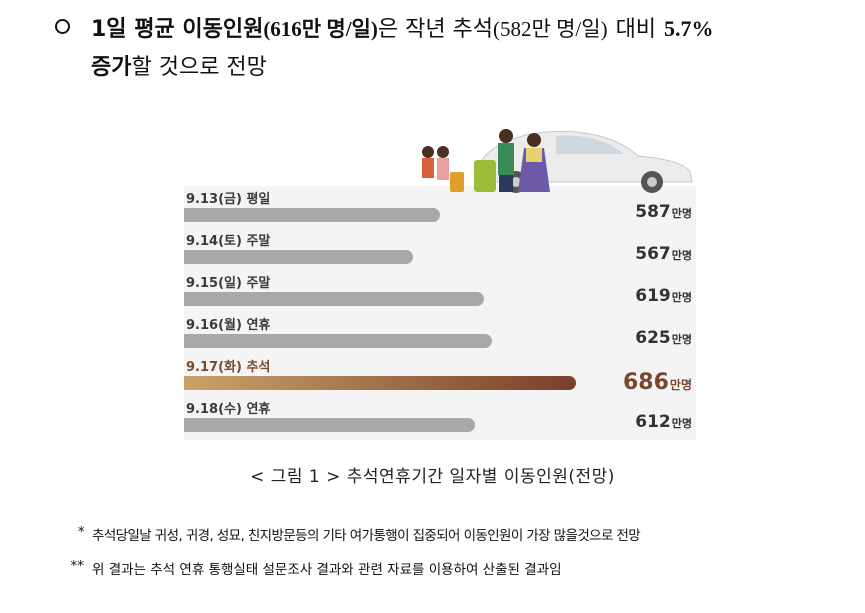 This screenshot has width=865, height=613. I want to click on bar-value-label: 619만명, so click(663, 296).